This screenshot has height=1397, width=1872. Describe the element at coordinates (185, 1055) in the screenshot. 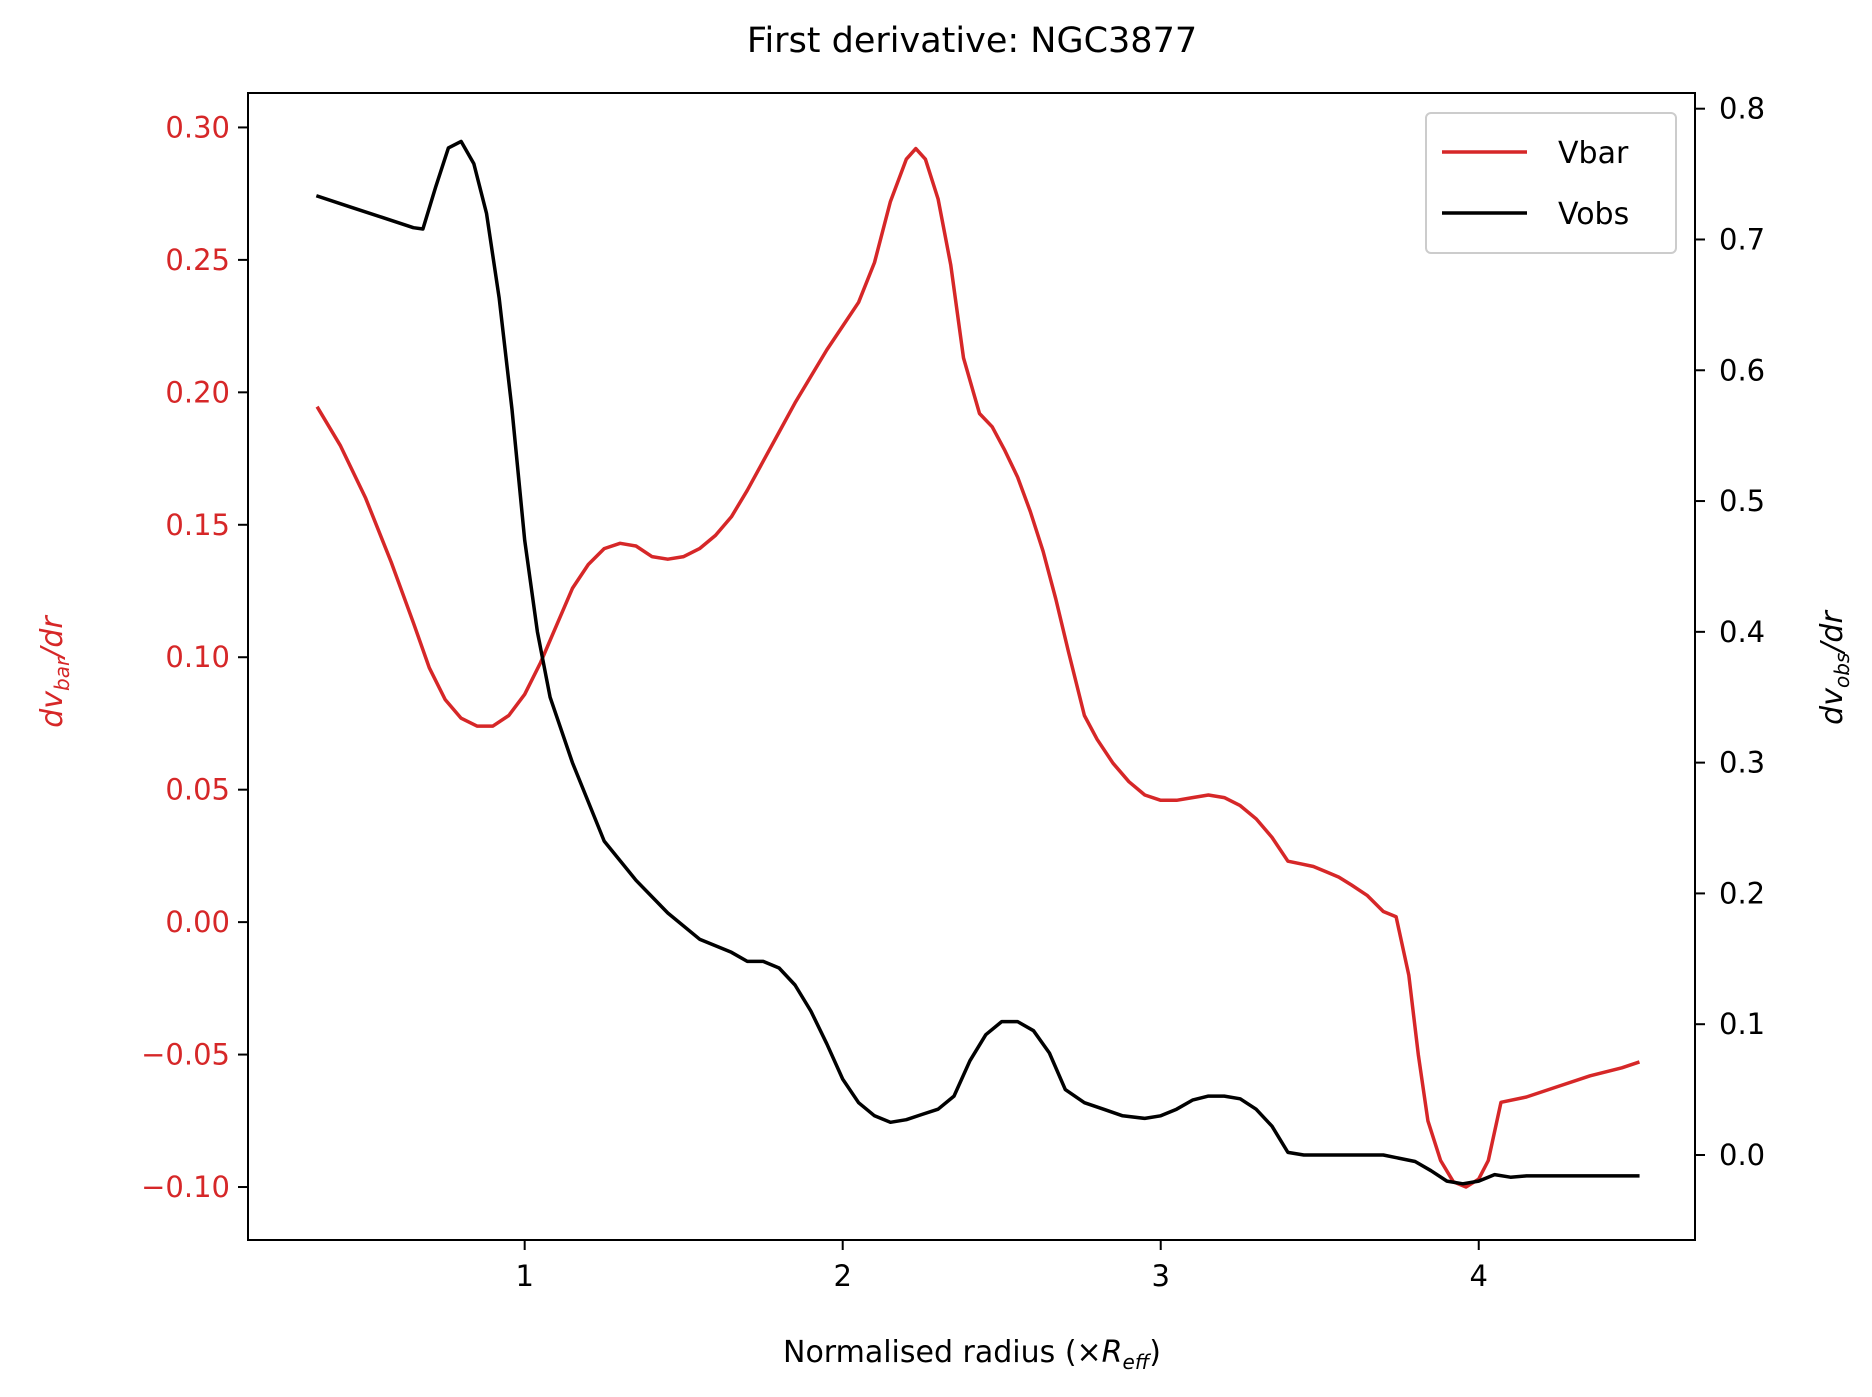

I see `y-left-tick-label: −0.05` at that location.